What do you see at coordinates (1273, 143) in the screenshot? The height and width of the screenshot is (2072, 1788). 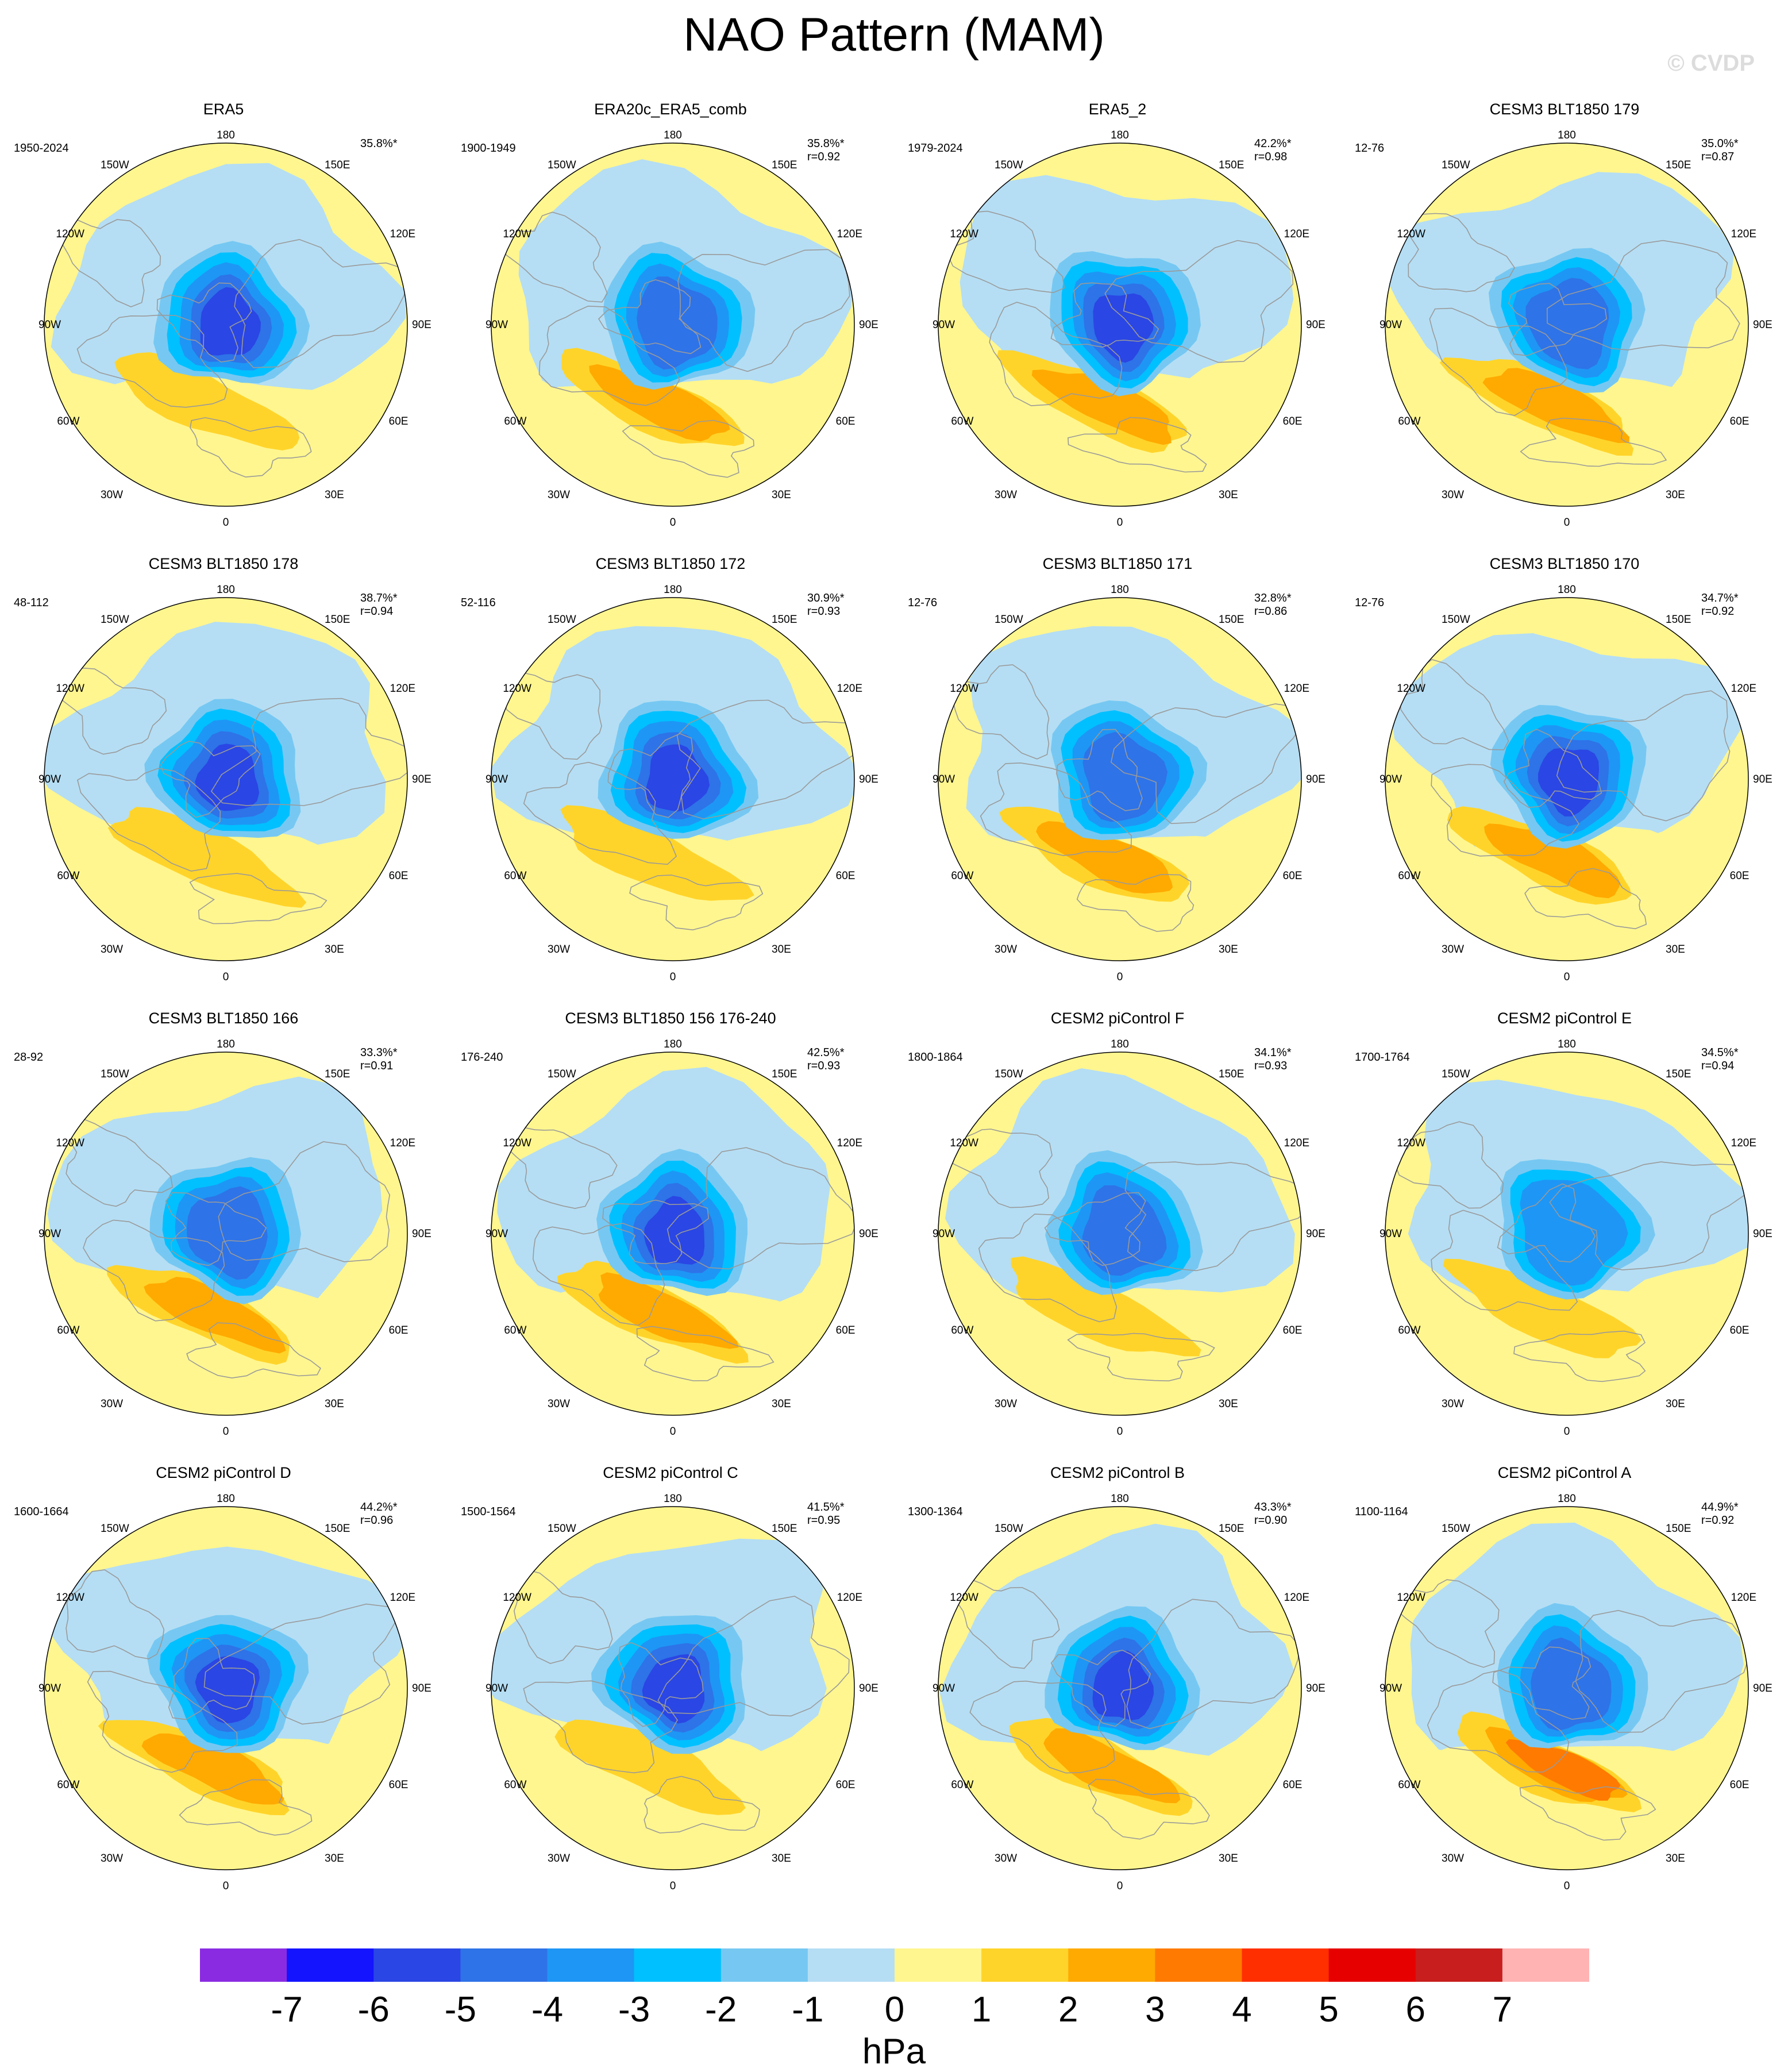 I see `variance-explained: 42.2%*` at bounding box center [1273, 143].